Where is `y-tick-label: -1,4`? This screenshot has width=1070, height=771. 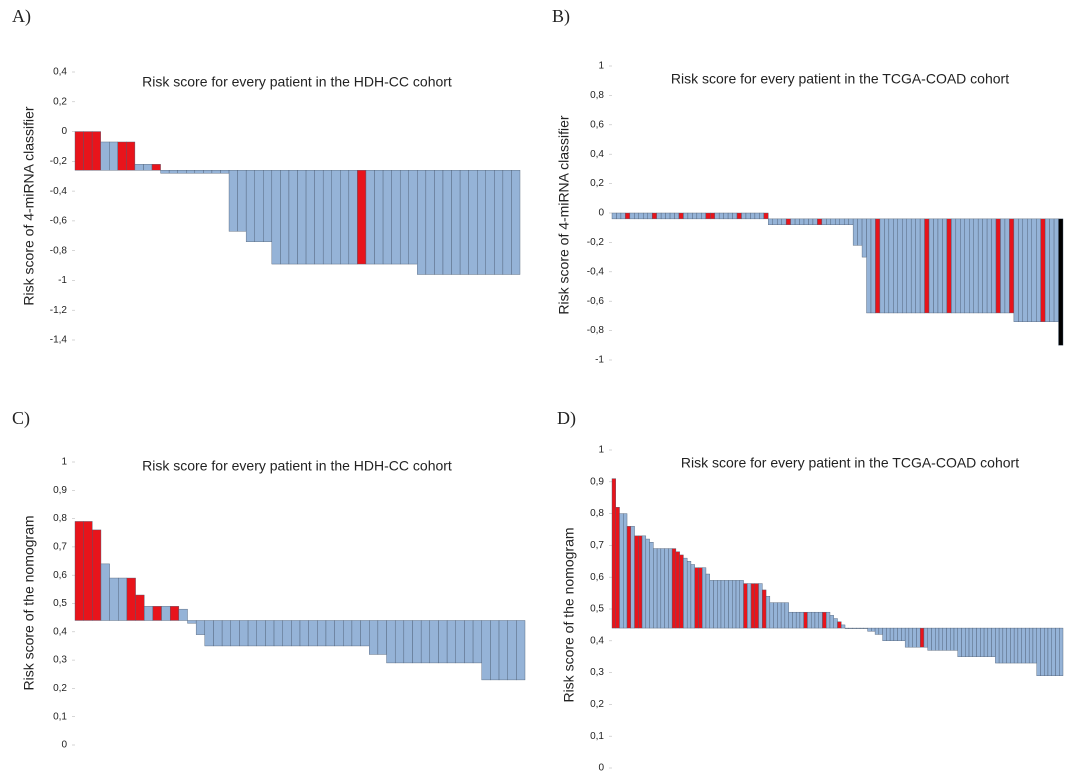 y-tick-label: -1,4 is located at coordinates (59, 340).